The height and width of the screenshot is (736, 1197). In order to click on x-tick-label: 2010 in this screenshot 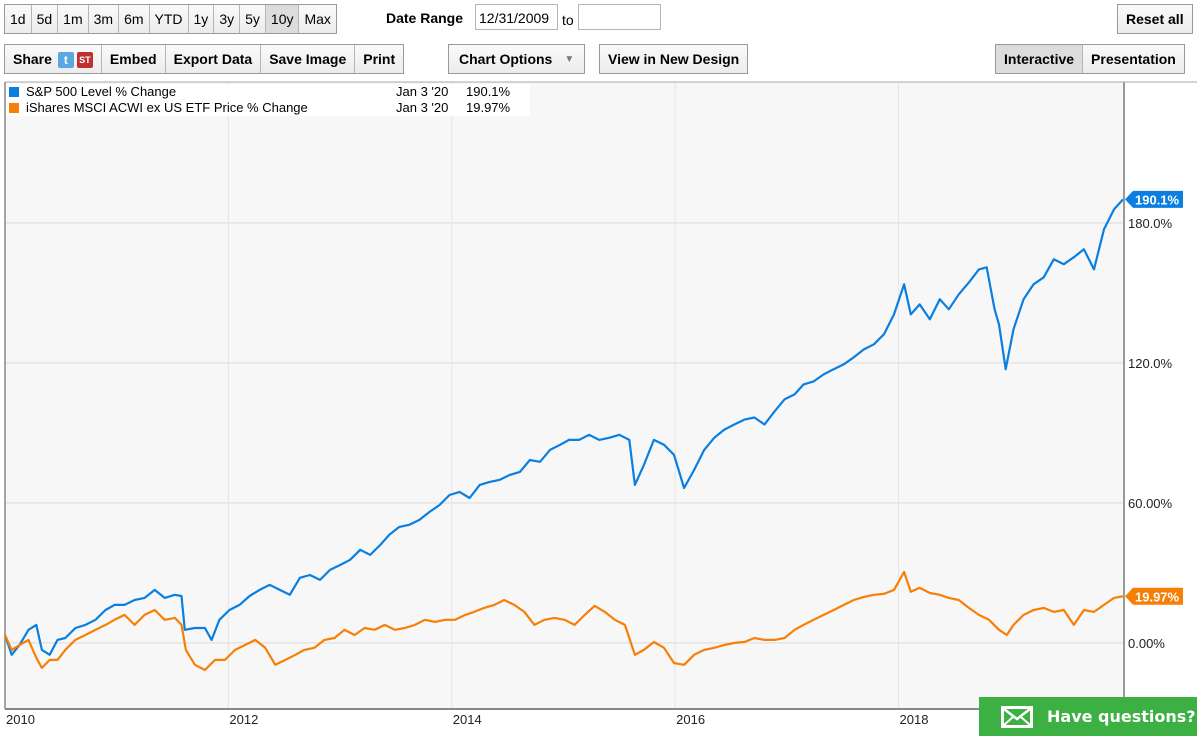, I will do `click(20, 719)`.